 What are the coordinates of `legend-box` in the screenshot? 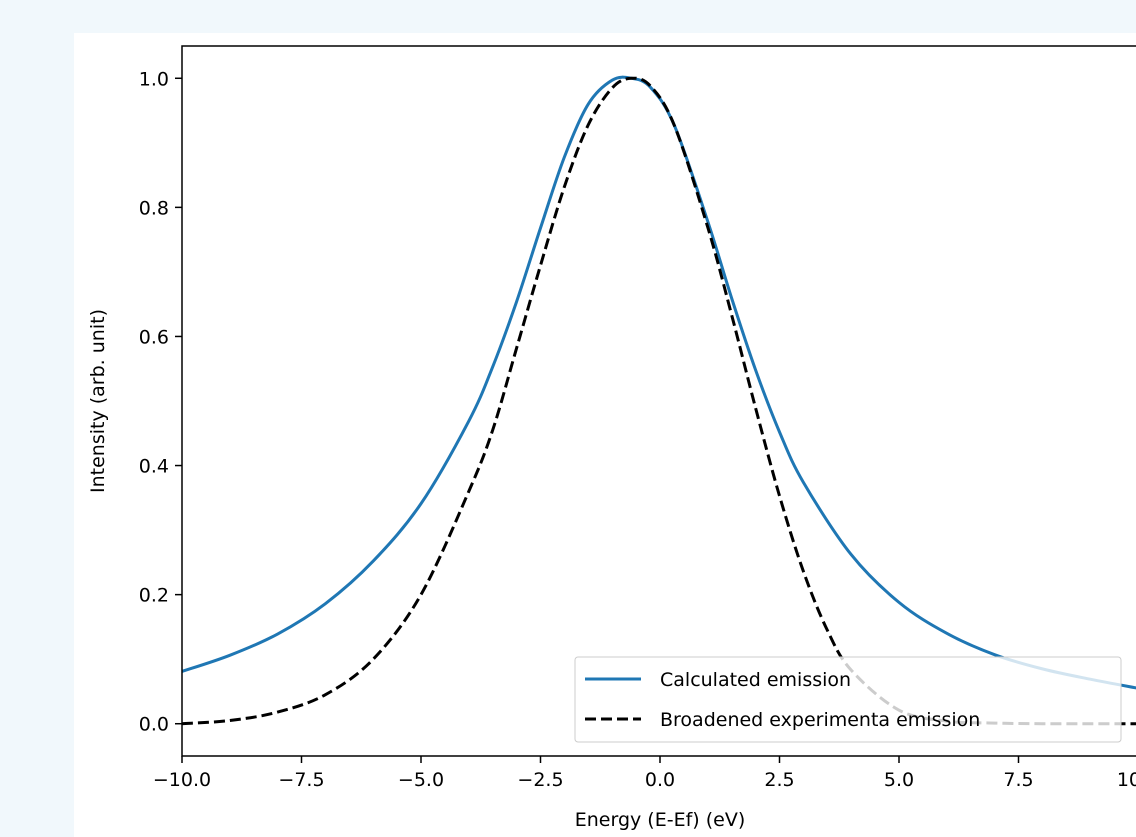 It's located at (848, 699).